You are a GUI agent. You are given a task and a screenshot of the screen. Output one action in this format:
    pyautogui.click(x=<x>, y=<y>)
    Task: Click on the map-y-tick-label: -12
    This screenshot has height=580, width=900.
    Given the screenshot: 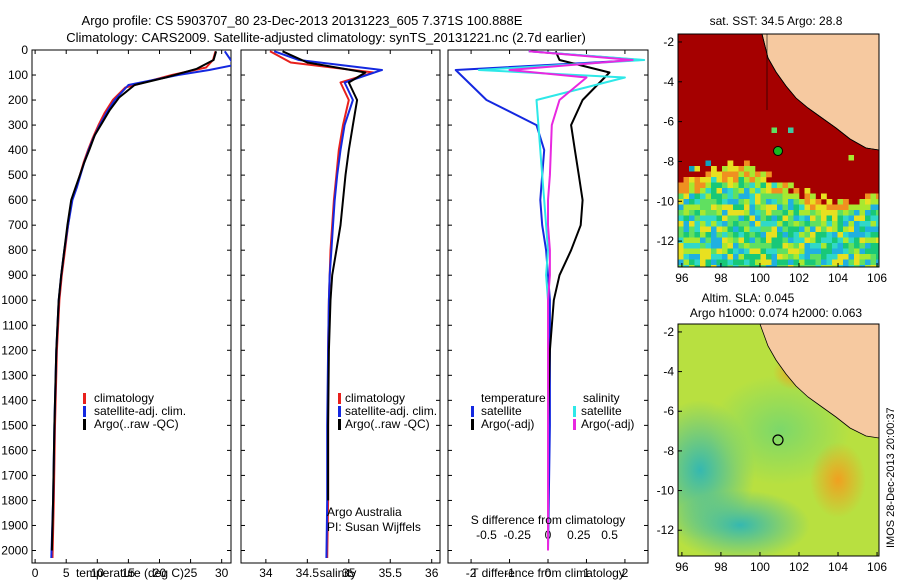 What is the action you would take?
    pyautogui.click(x=666, y=530)
    